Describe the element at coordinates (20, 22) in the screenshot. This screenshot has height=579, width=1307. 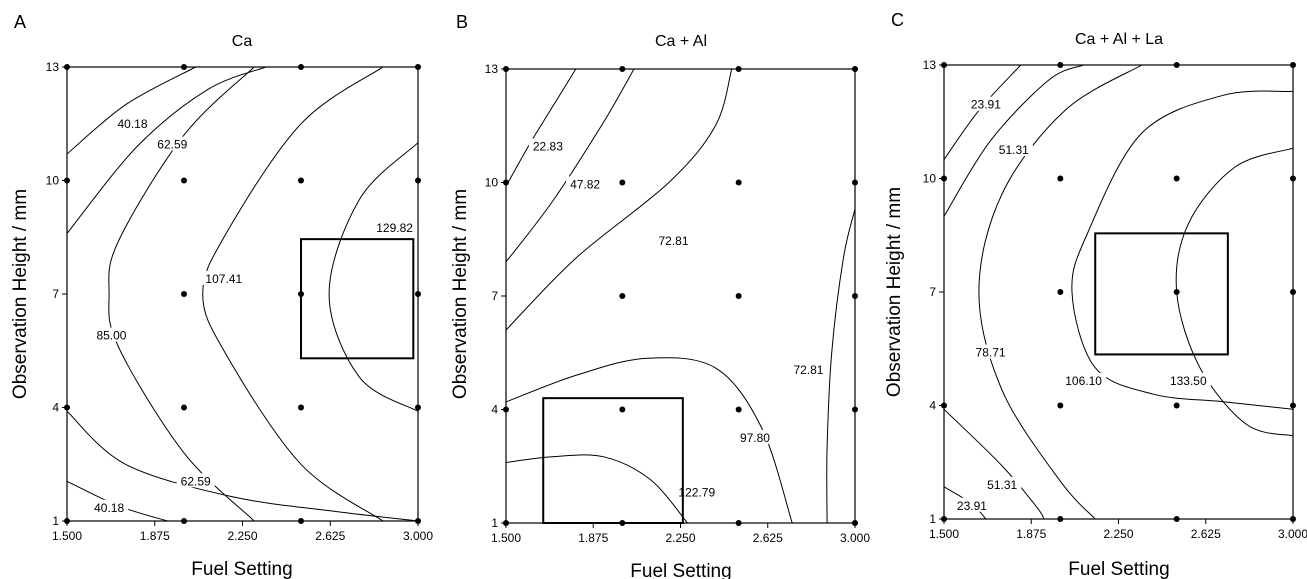
I see `panel-letter: A` at that location.